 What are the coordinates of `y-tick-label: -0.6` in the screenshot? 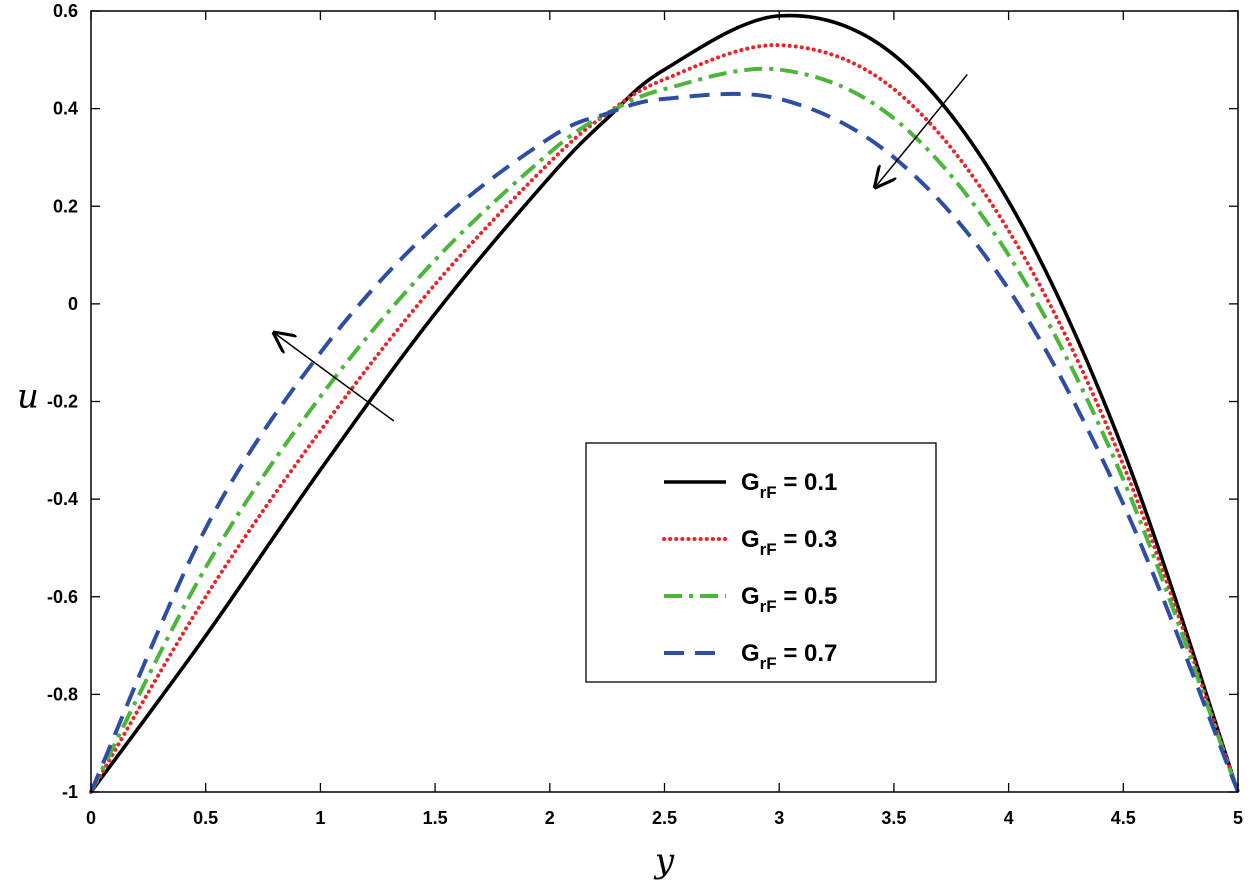 It's located at (62, 597).